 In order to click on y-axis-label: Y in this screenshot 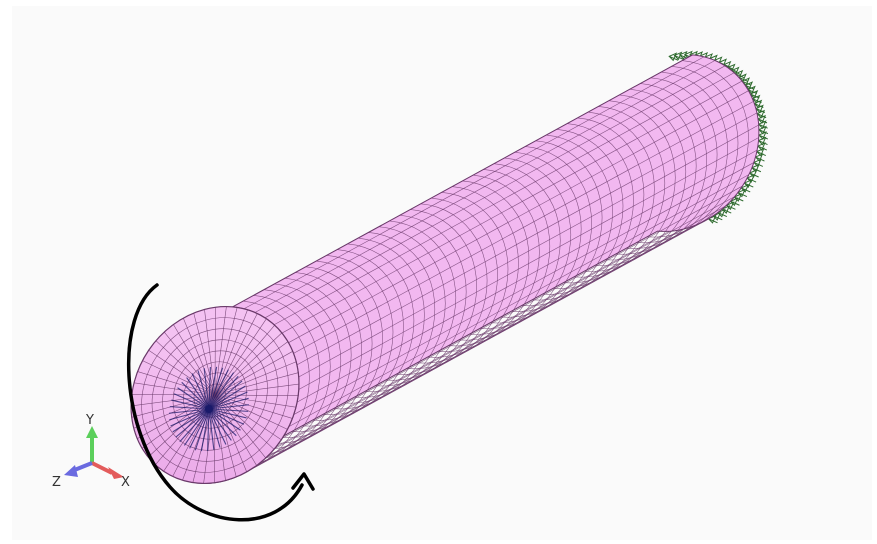, I will do `click(89, 420)`.